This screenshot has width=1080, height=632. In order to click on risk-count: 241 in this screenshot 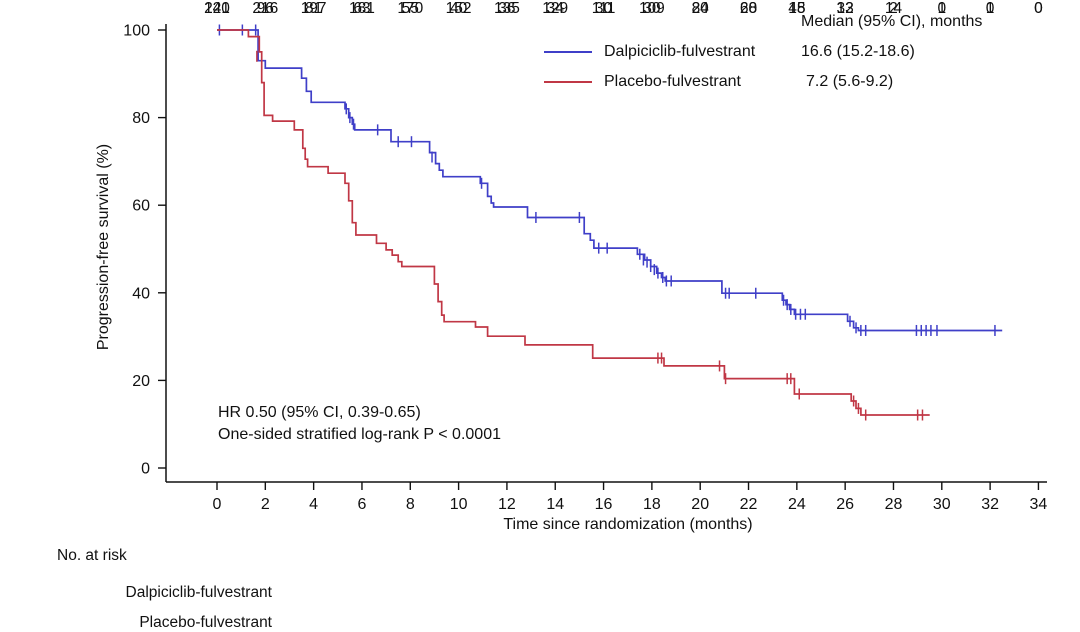, I will do `click(217, 8)`.